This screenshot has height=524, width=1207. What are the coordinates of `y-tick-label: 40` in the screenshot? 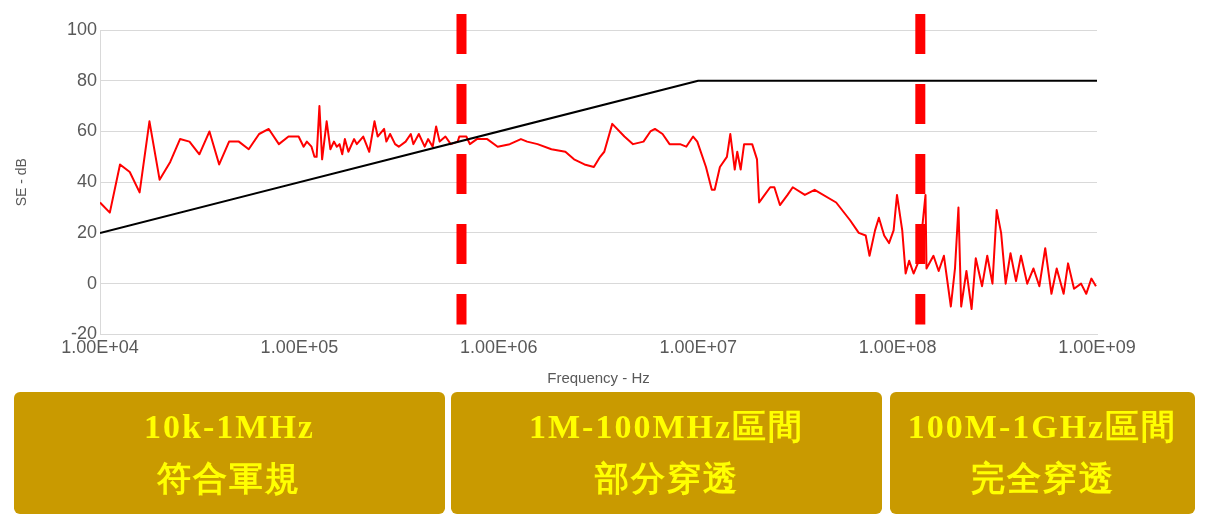 It's located at (86, 181).